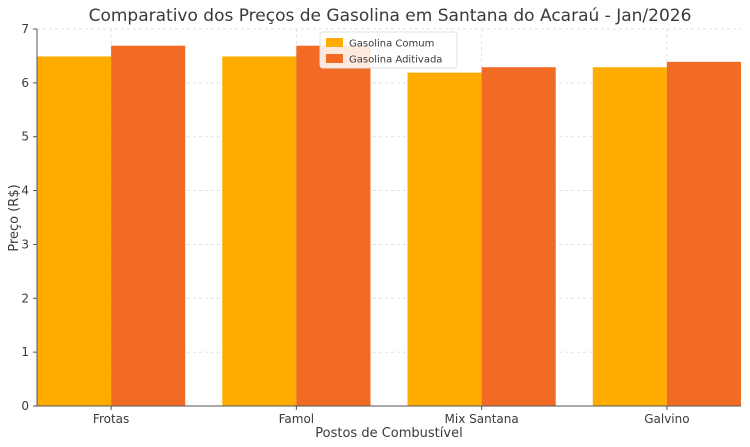 The height and width of the screenshot is (447, 750). What do you see at coordinates (666, 419) in the screenshot?
I see `x-tick-label: Galvino` at bounding box center [666, 419].